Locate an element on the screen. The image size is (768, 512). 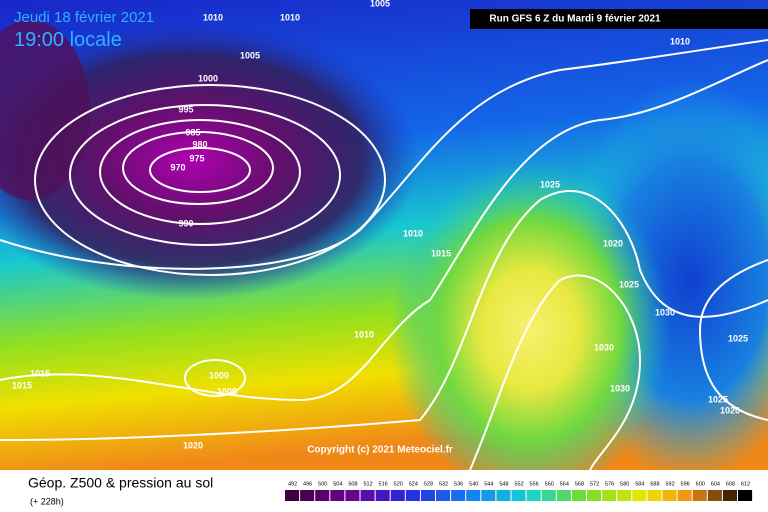
colorbar-label: 532 is located at coordinates (443, 484).